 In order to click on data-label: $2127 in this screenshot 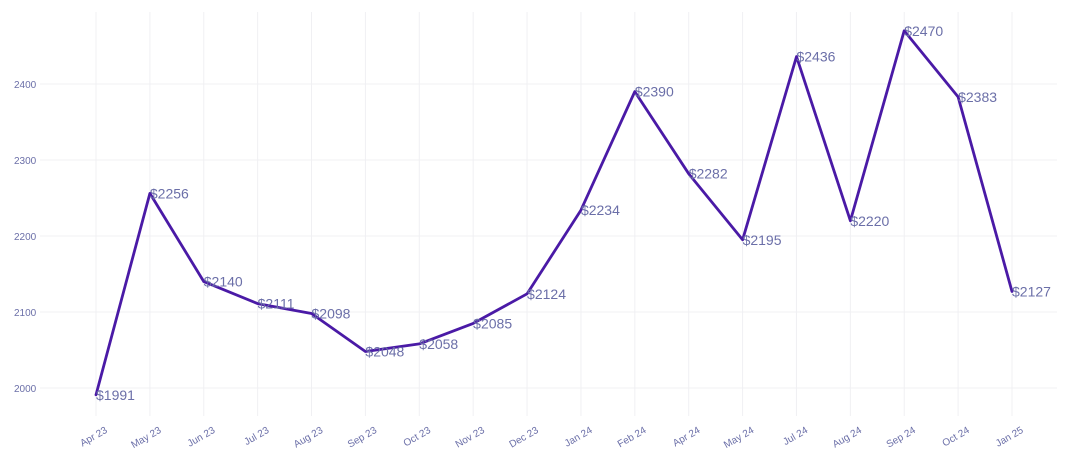, I will do `click(1031, 291)`.